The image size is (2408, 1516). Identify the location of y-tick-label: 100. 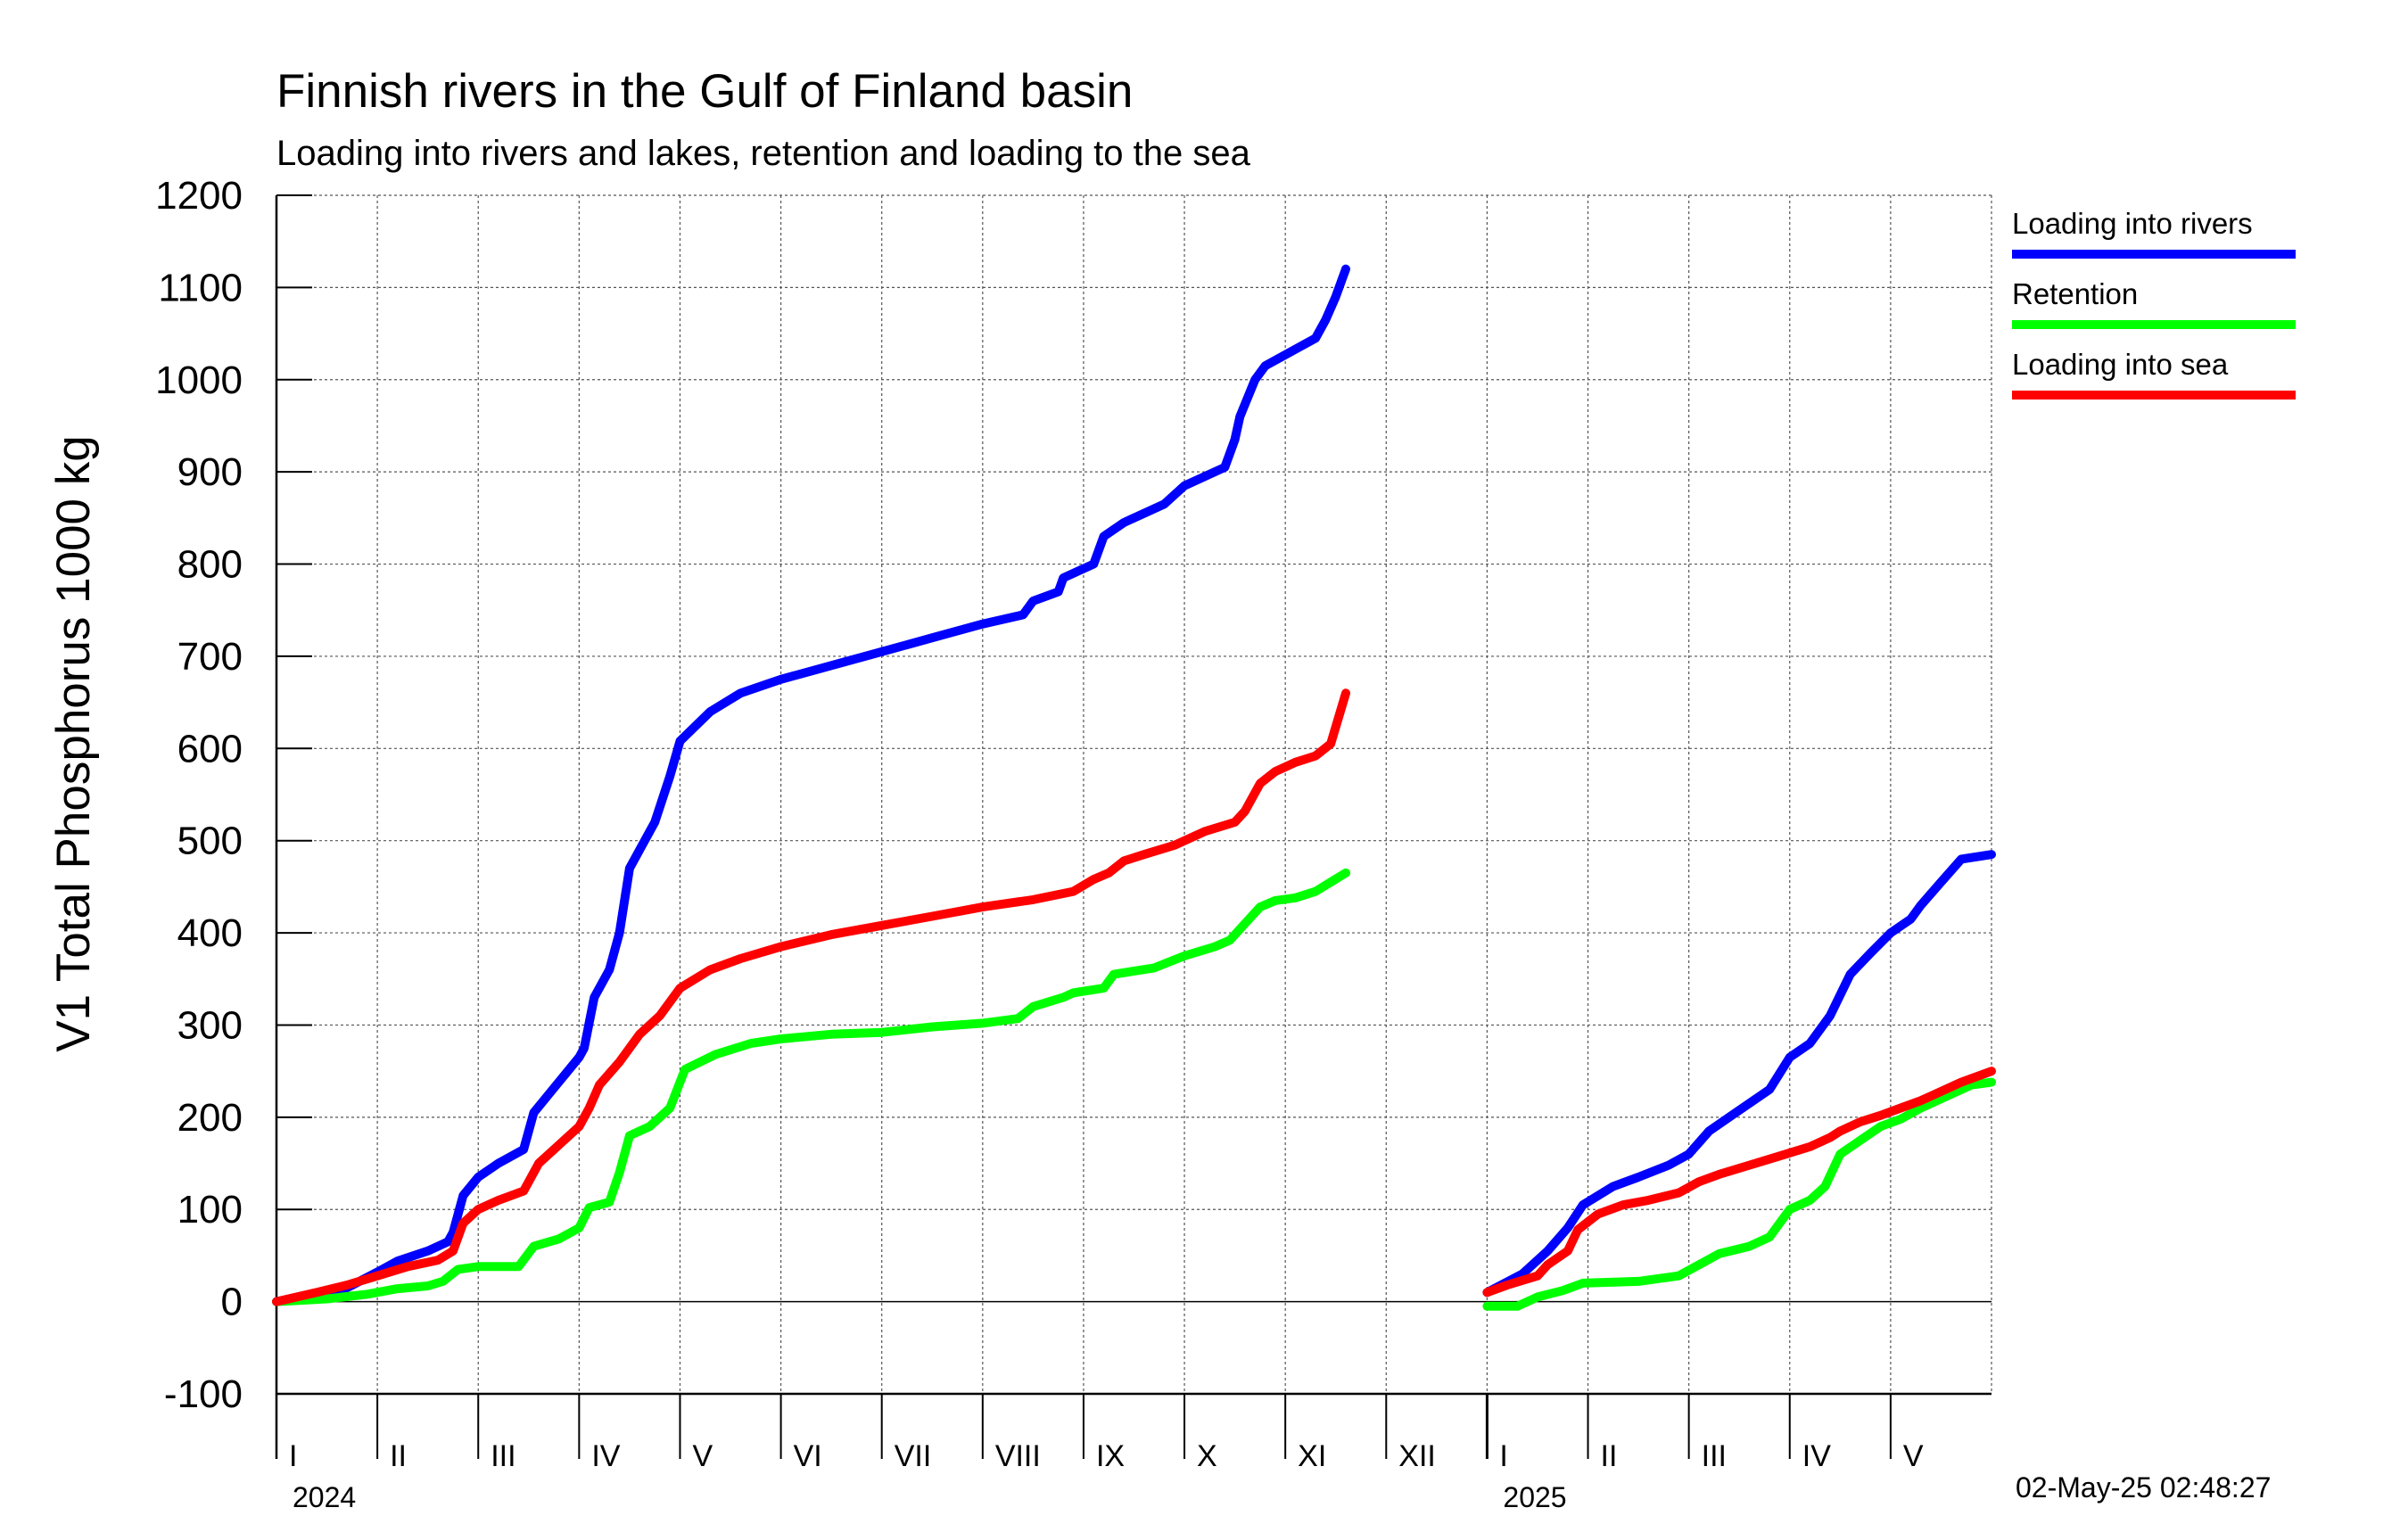
(210, 1210).